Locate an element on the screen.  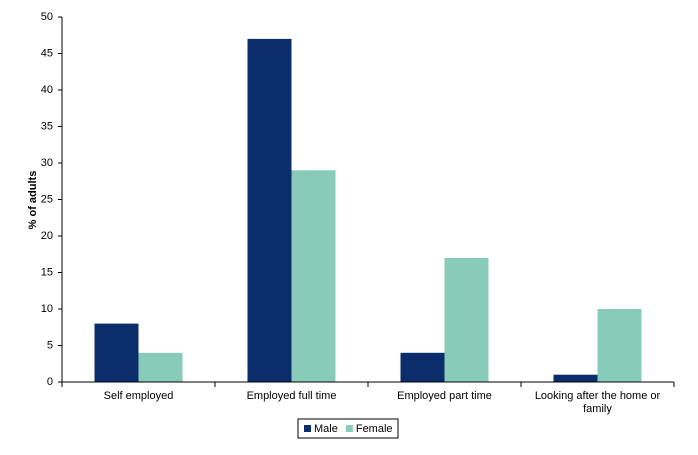
x-tick-label: Looking after the home or family is located at coordinates (597, 402).